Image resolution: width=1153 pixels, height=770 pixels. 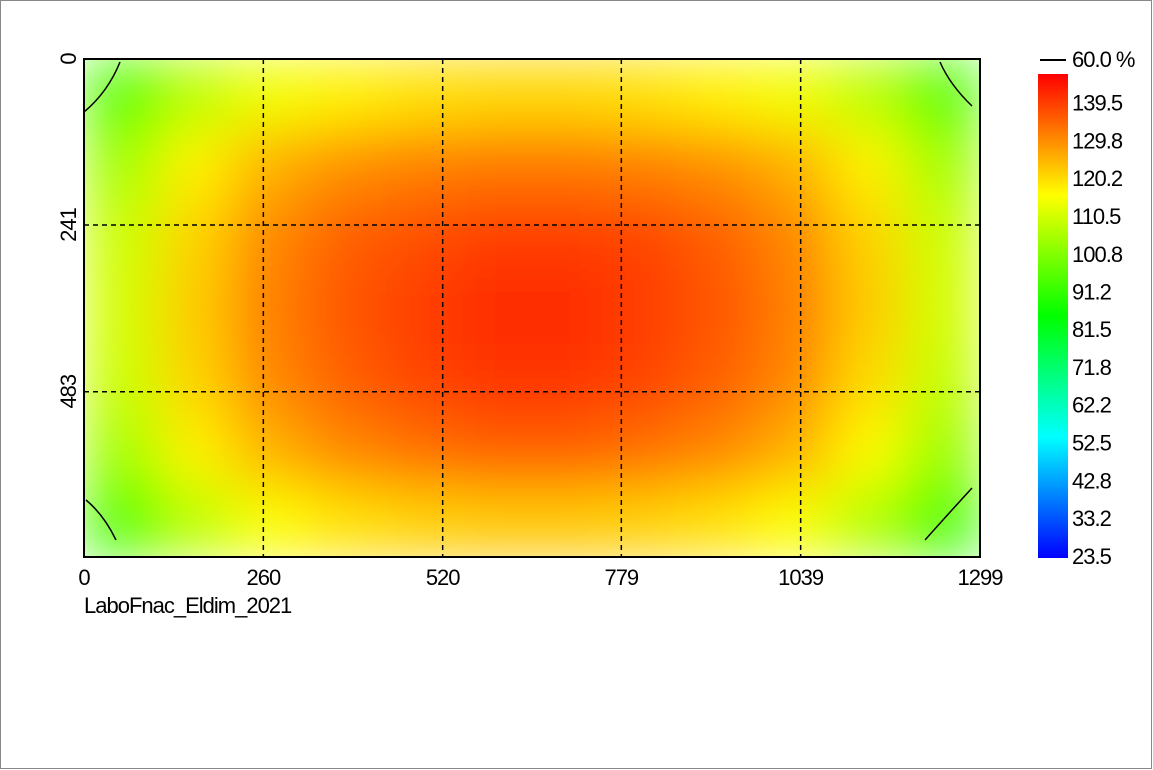 I want to click on y-tick-label: 483, so click(x=68, y=391).